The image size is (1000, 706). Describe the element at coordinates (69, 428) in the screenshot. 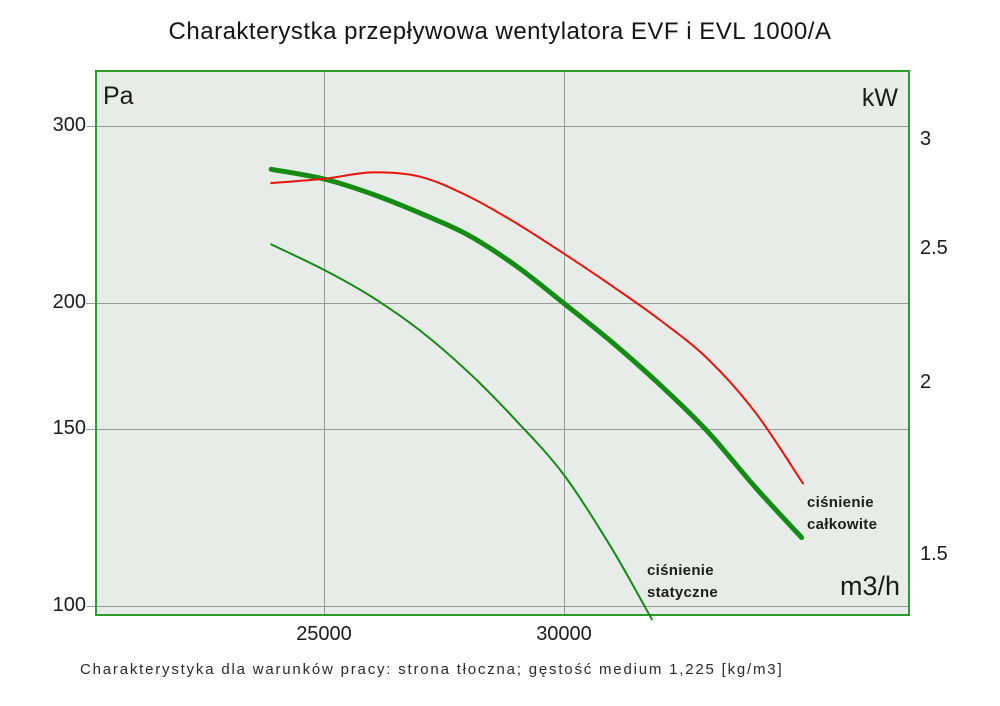

I see `y-left-tick-150: 150` at that location.